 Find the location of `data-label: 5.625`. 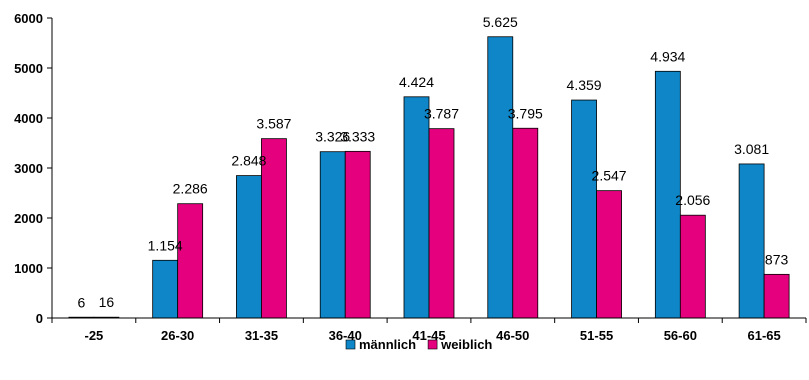

data-label: 5.625 is located at coordinates (500, 22).